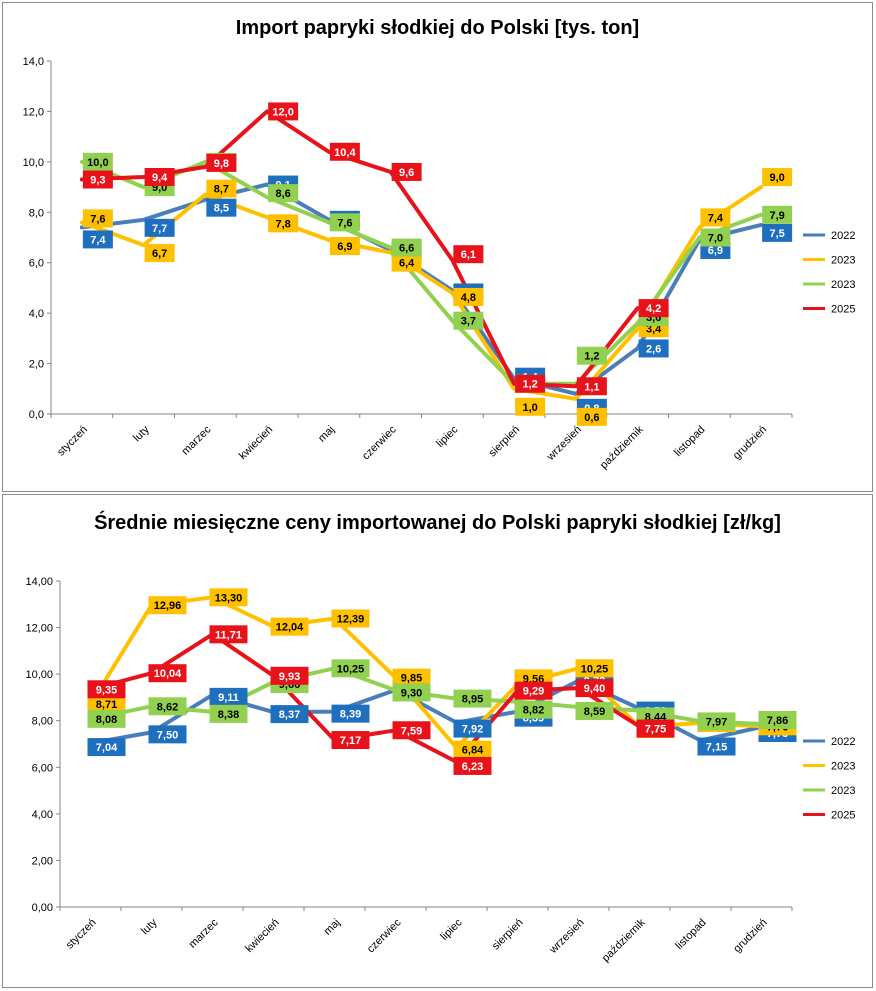 The height and width of the screenshot is (991, 876). What do you see at coordinates (81, 934) in the screenshot?
I see `x-tick-label: styczeń` at bounding box center [81, 934].